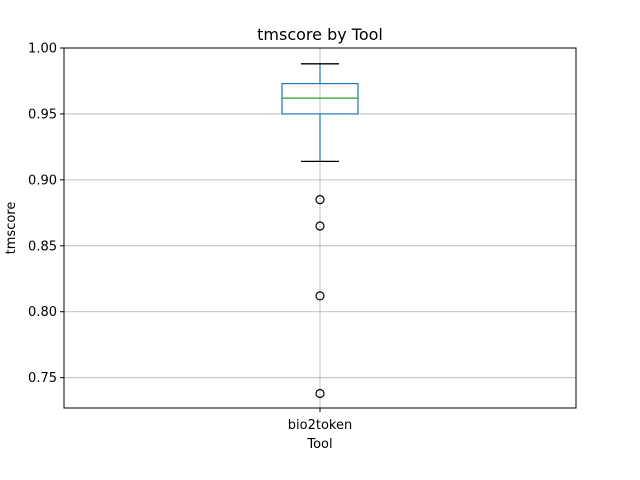 The height and width of the screenshot is (480, 640). Describe the element at coordinates (319, 444) in the screenshot. I see `x-axis-label: Tool` at that location.